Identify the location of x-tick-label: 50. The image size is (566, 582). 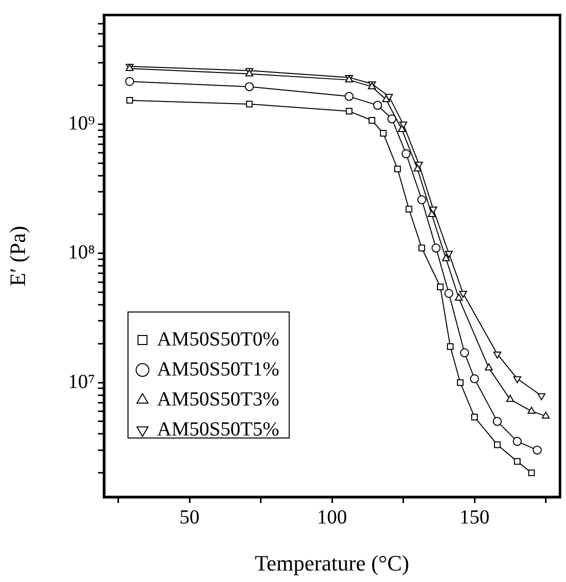
(190, 517).